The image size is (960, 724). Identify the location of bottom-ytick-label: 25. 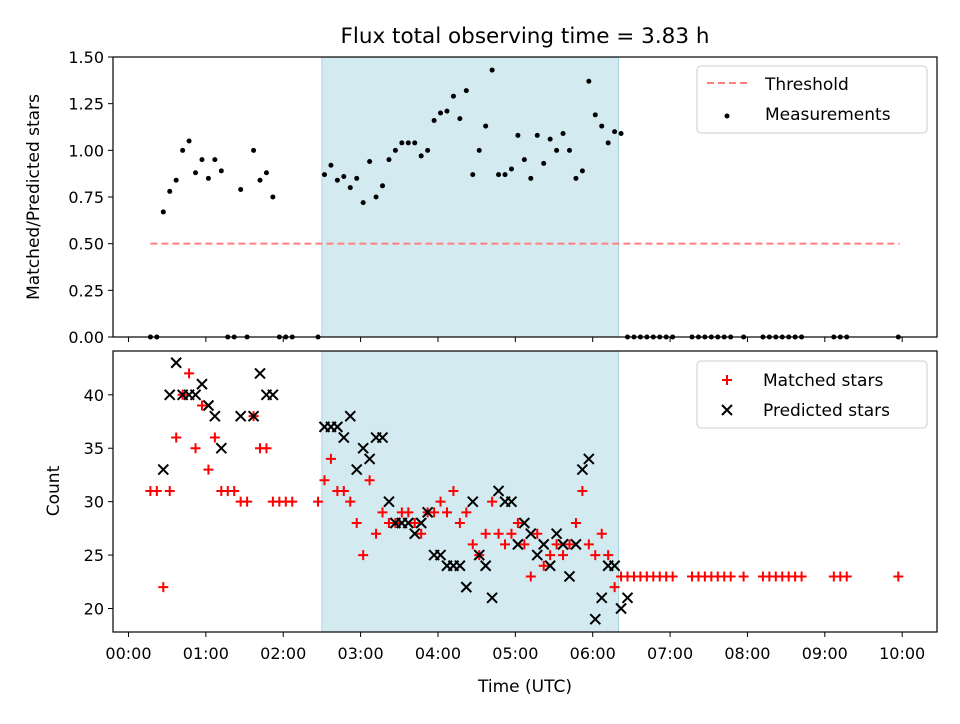
(94, 555).